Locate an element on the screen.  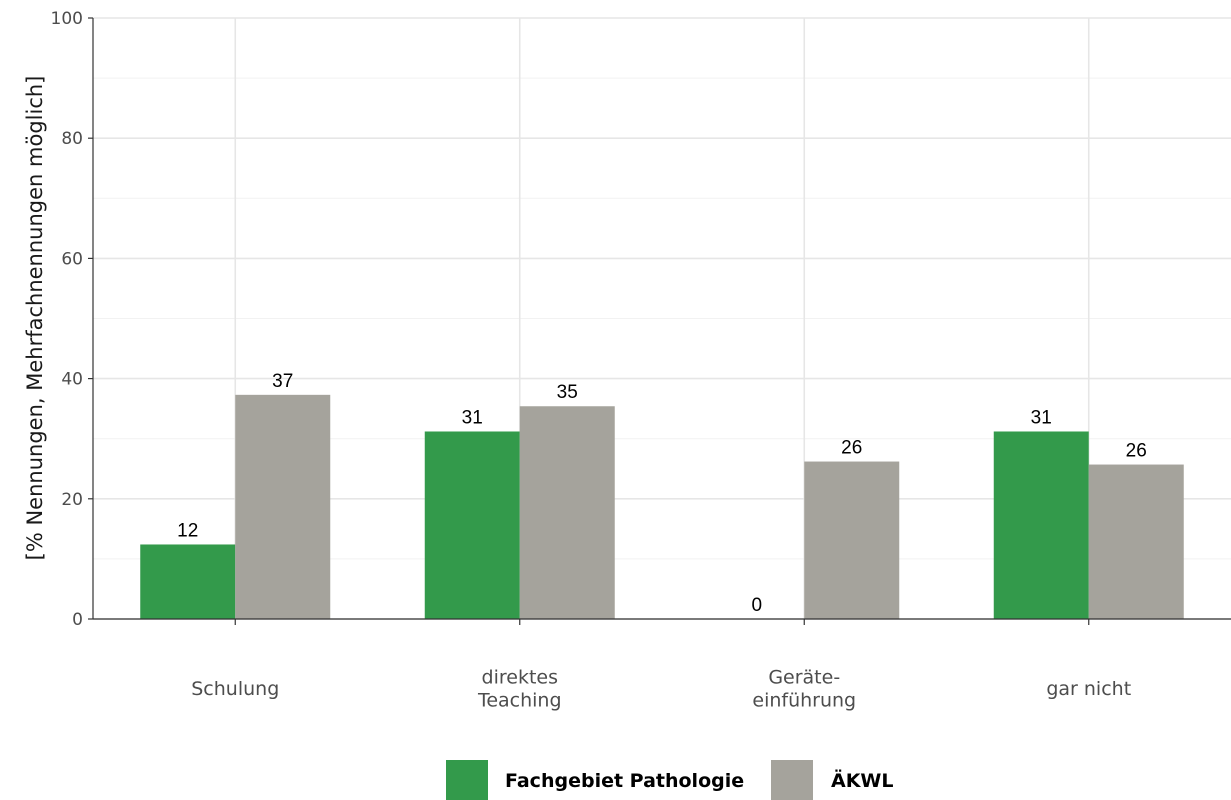
x-tick-label: direktes Teaching is located at coordinates (519, 689).